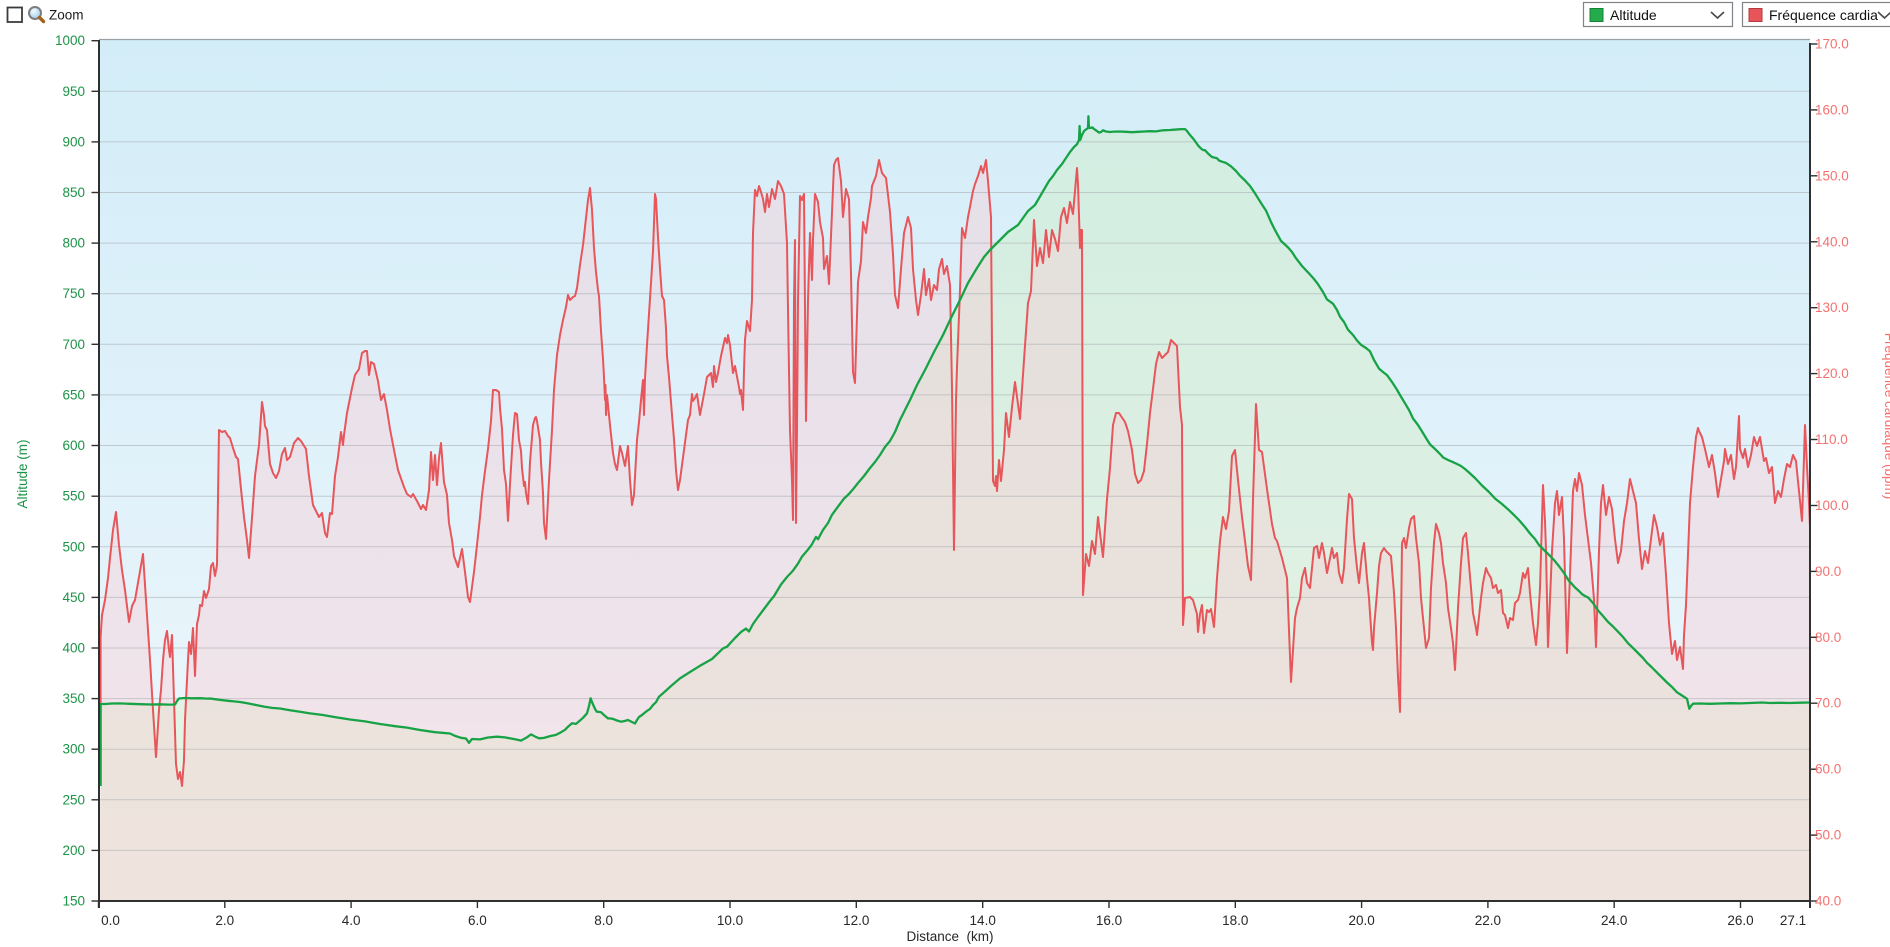  I want to click on svg-text: 6.0, so click(477, 920).